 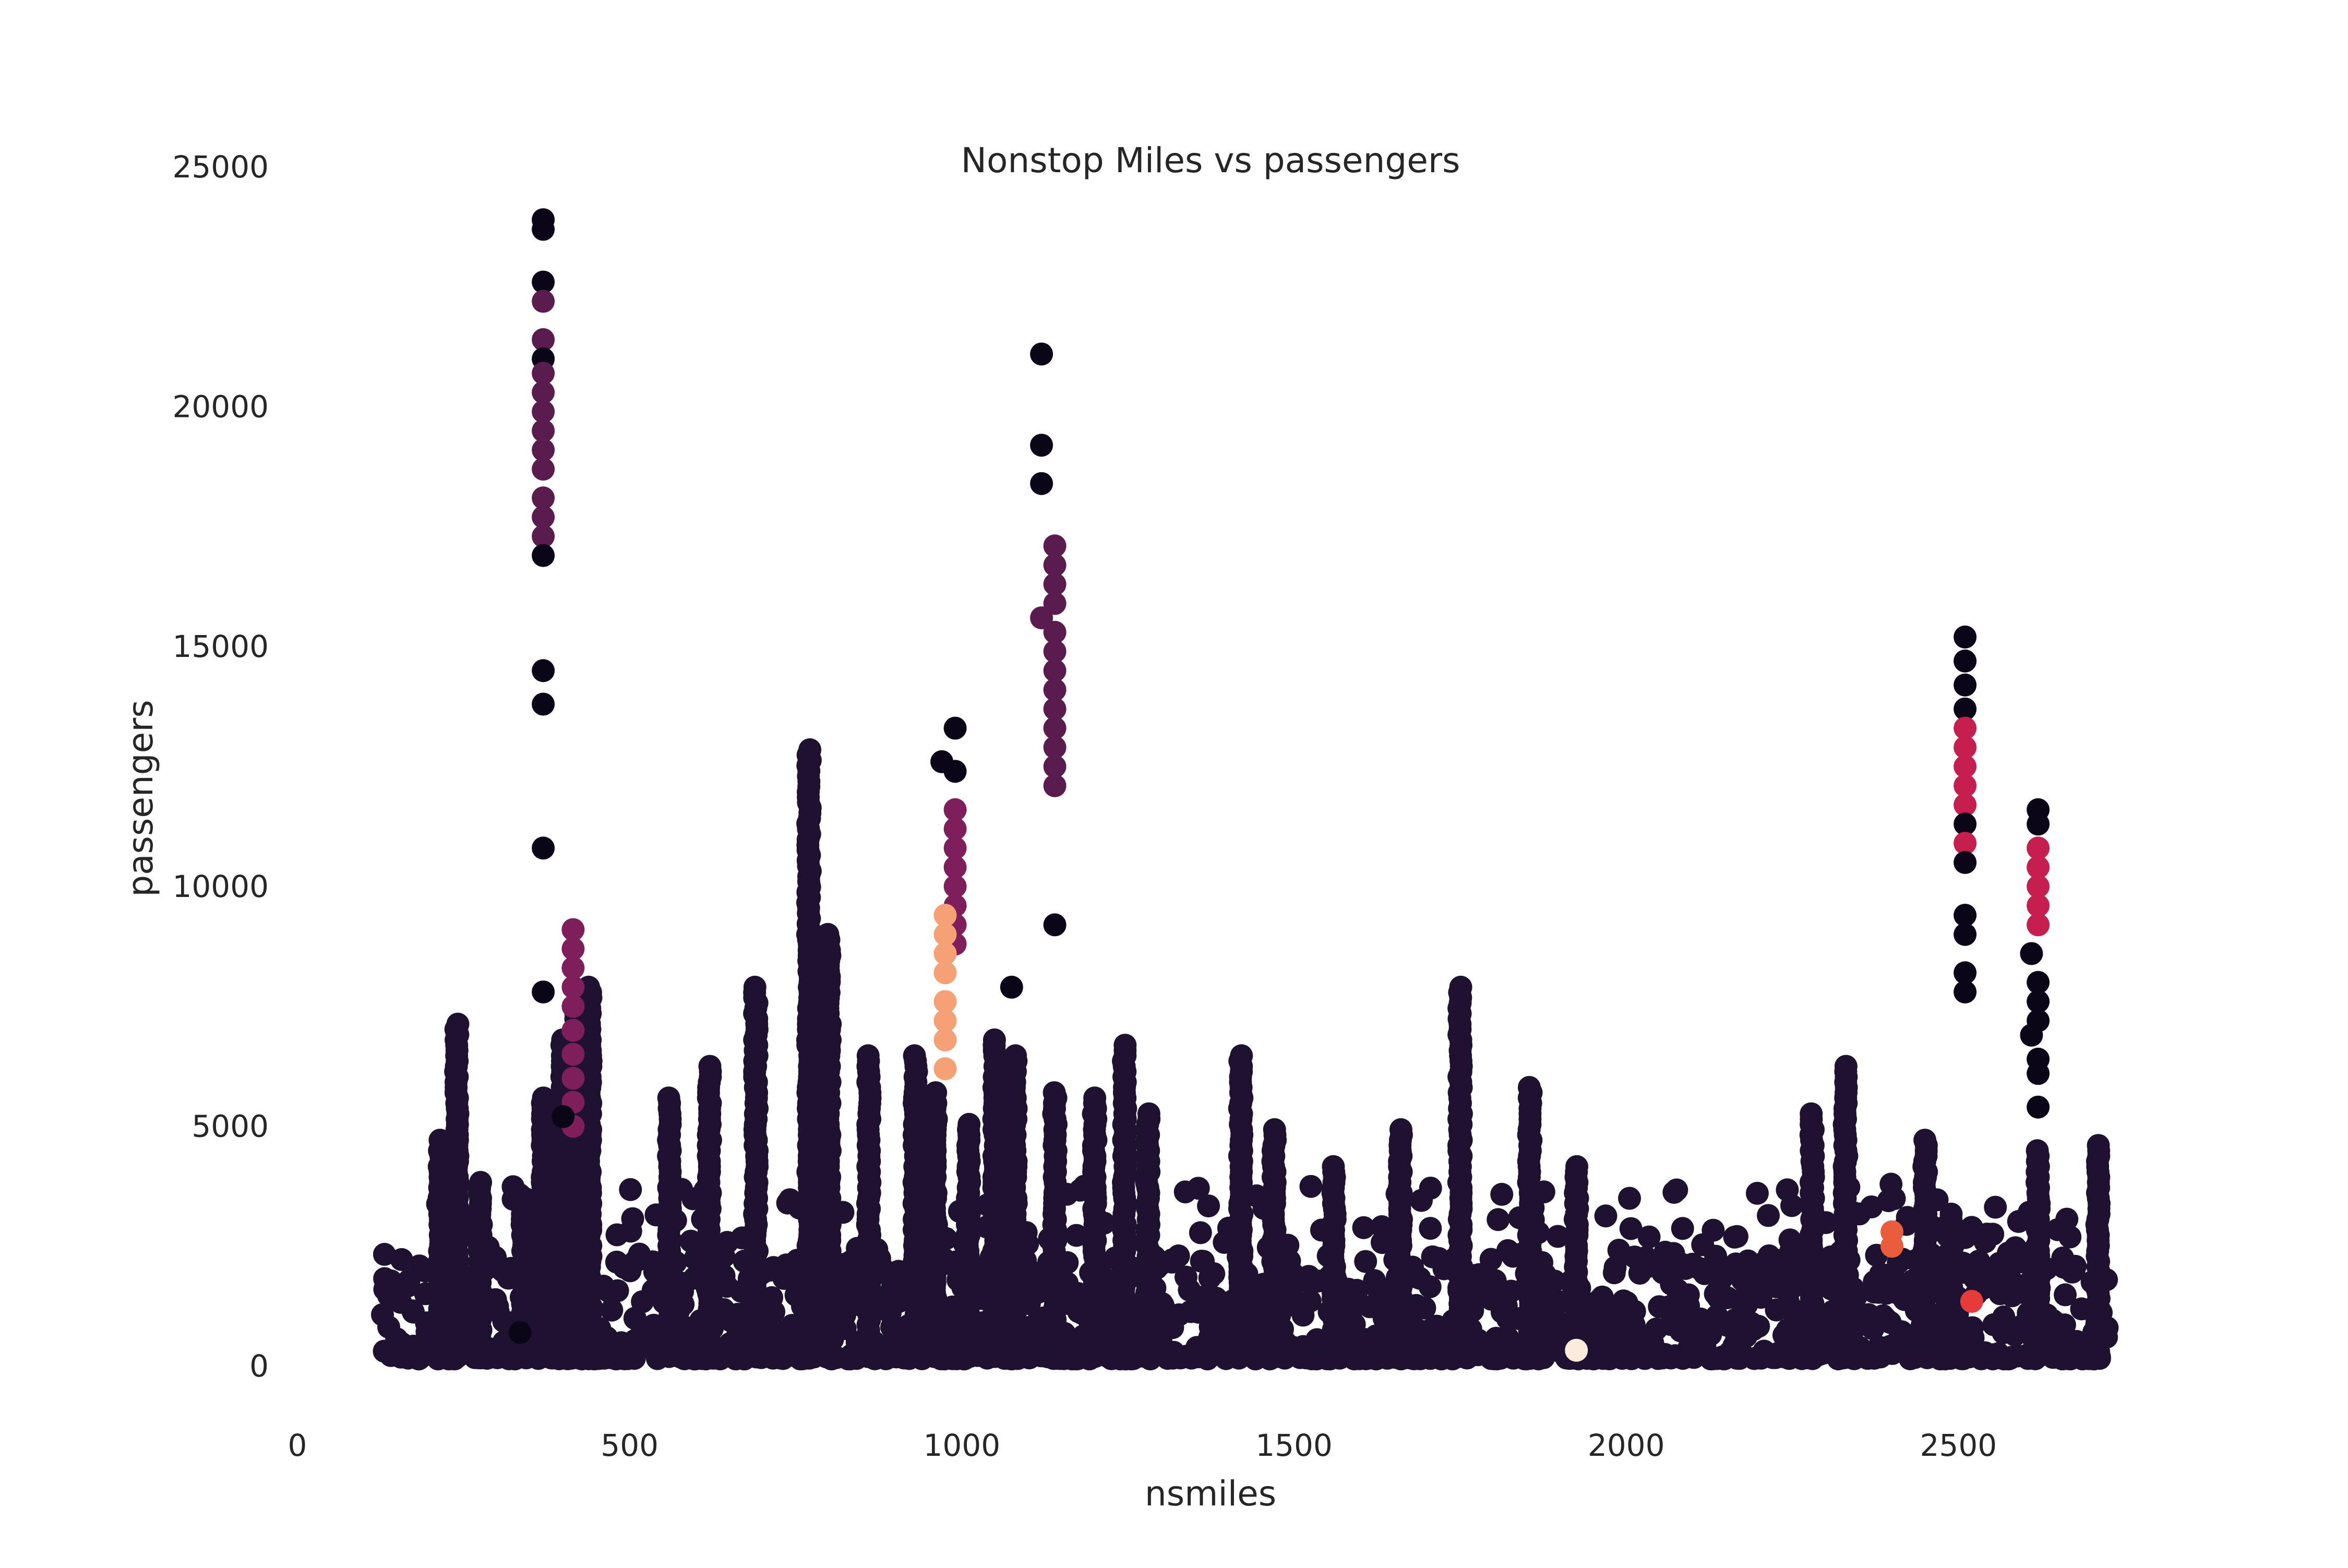 I want to click on x-tick-label: 0, so click(x=297, y=1446).